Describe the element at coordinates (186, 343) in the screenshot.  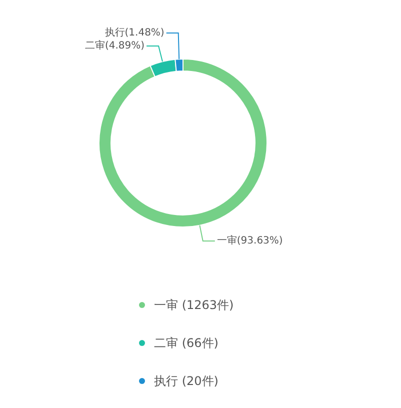
I see `legend-label: 二审 (66件)` at that location.